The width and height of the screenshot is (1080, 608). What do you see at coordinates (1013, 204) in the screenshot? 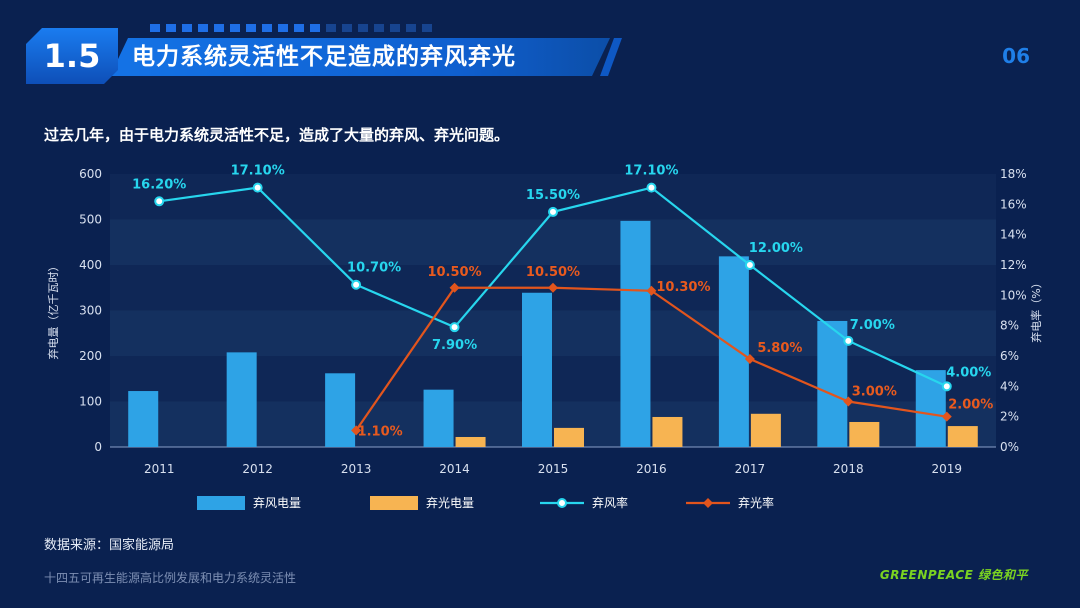
I see `right-tick-label: 16%` at bounding box center [1013, 204].